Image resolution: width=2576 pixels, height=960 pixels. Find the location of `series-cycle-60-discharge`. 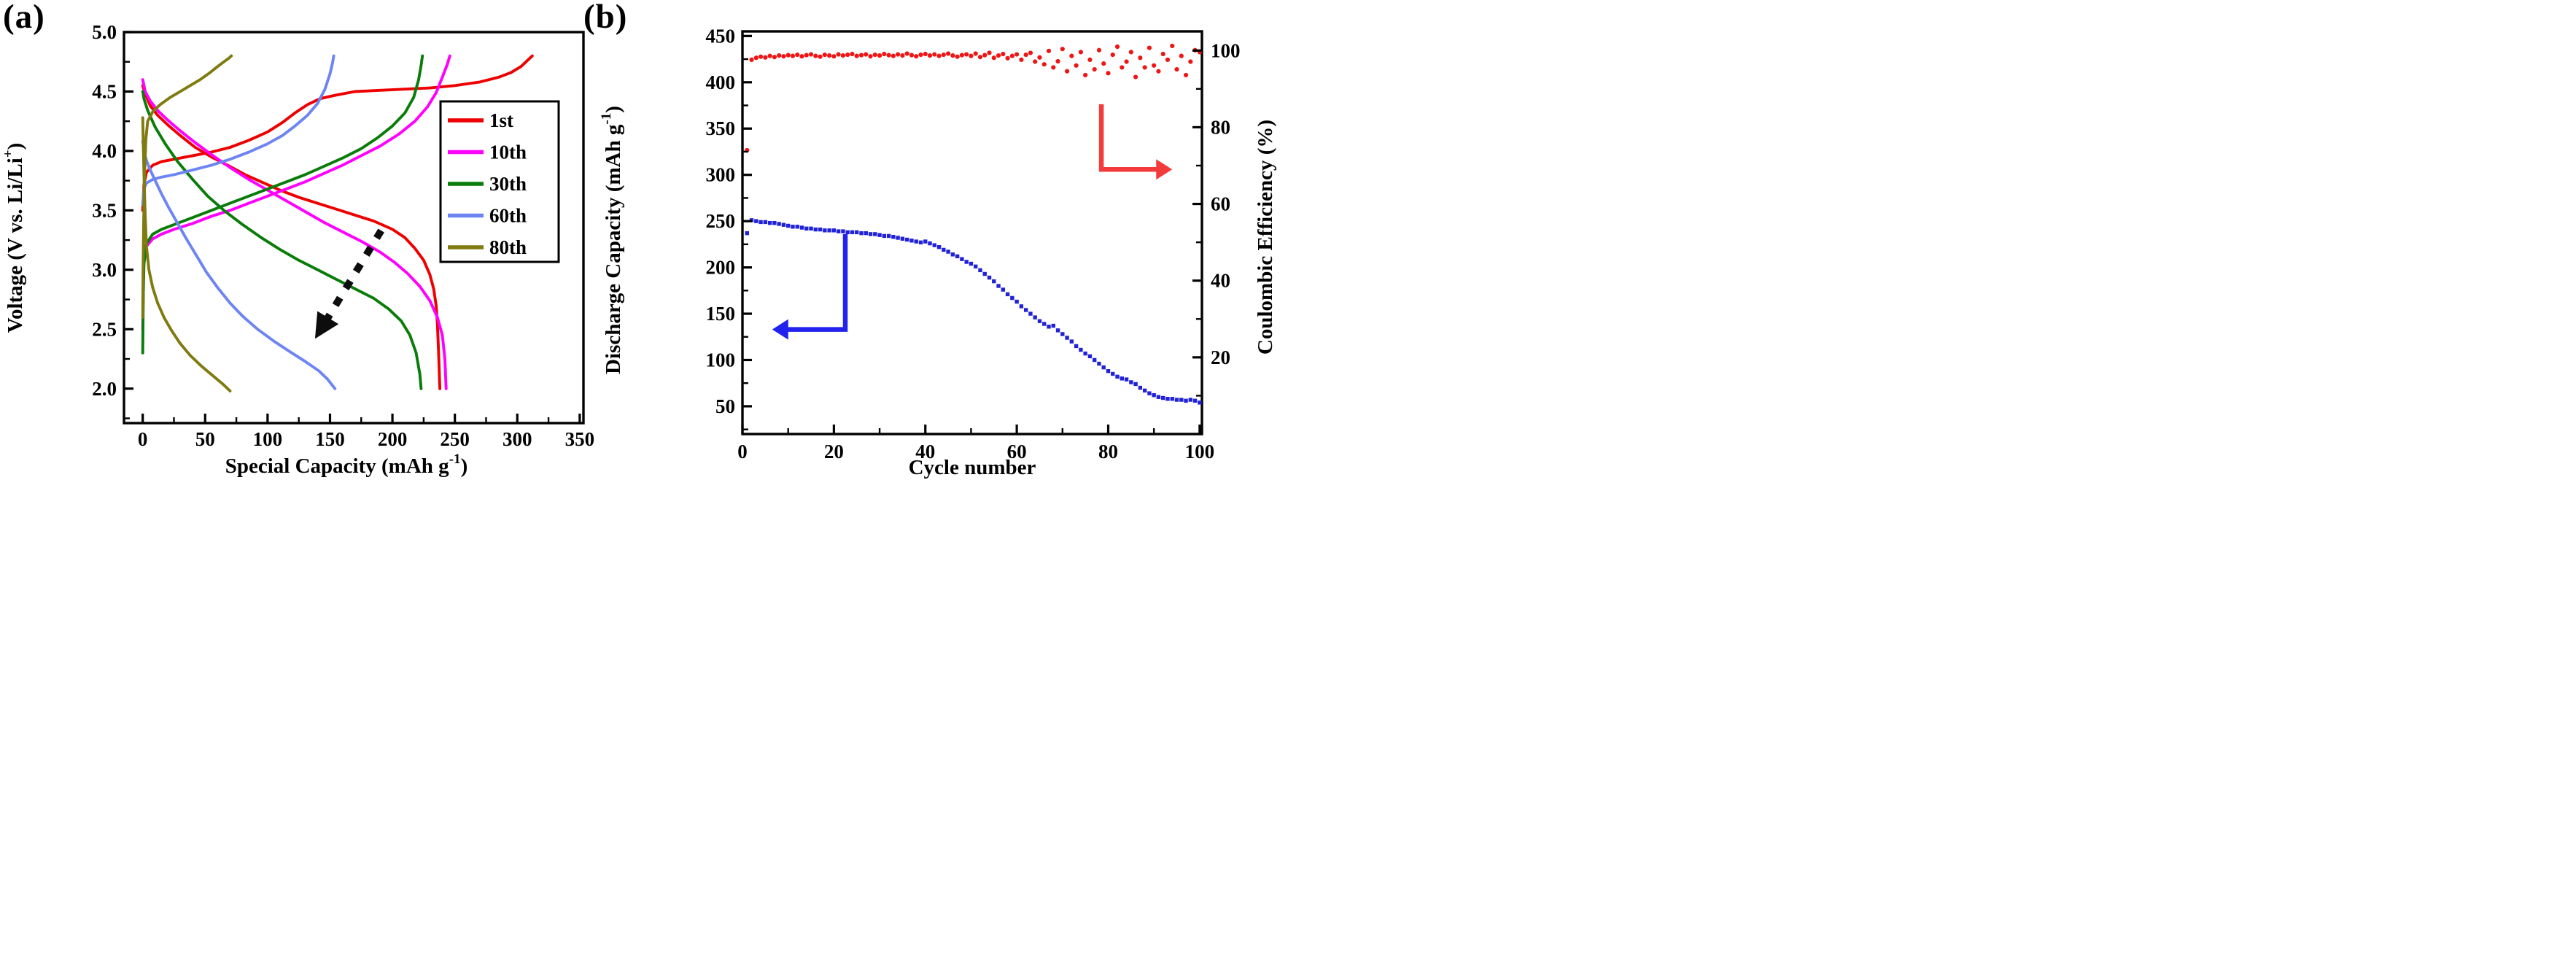

series-cycle-60-discharge is located at coordinates (239, 264).